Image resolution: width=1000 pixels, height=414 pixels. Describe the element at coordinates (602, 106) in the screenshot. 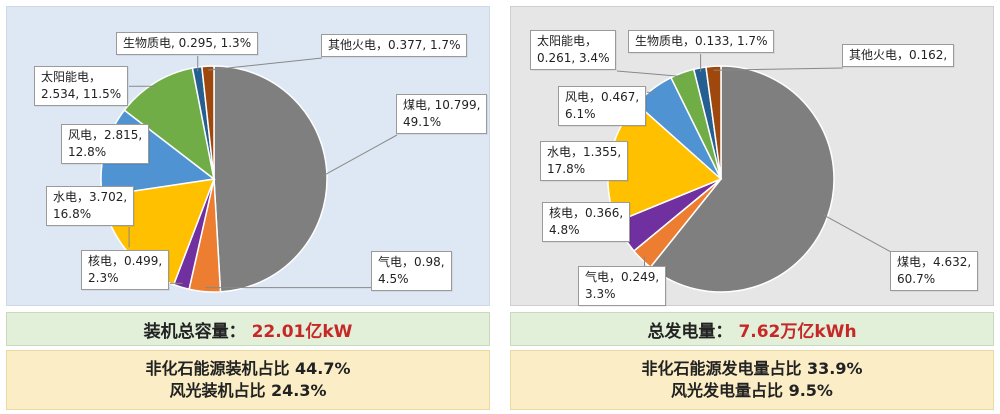

I see `generation-data-label: 风电，0.467, 6.1%` at that location.